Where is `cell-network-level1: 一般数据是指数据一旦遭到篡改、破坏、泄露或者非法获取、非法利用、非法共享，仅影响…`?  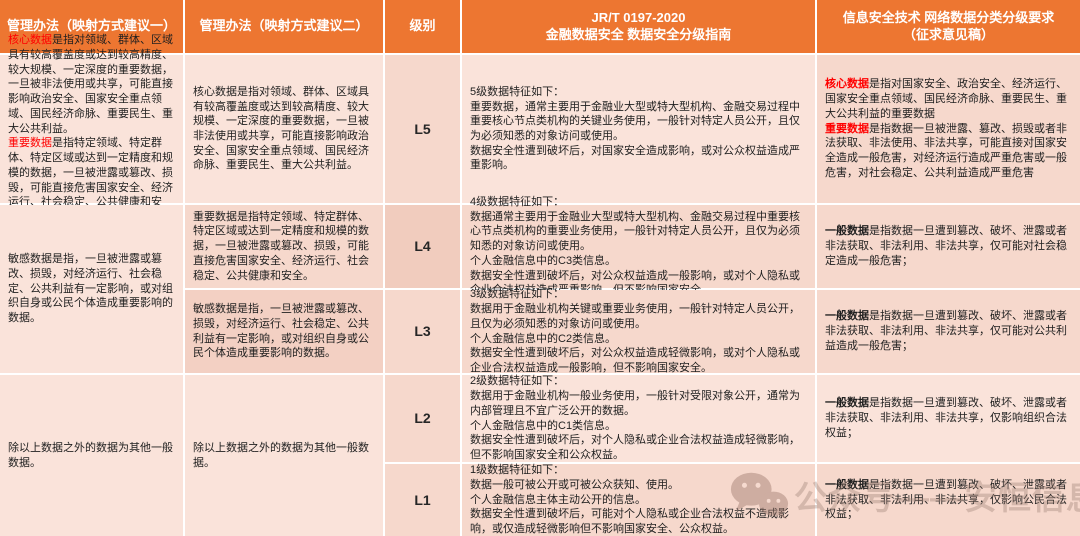 cell-network-level1: 一般数据是指数据一旦遭到篡改、破坏、泄露或者非法获取、非法利用、非法共享，仅影响… is located at coordinates (948, 500).